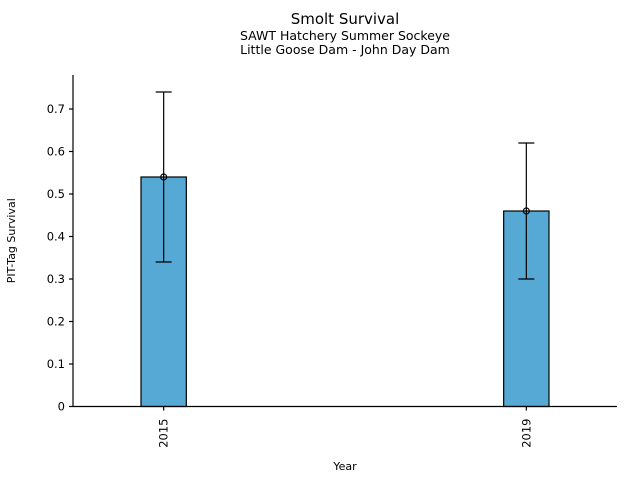 The height and width of the screenshot is (480, 640). Describe the element at coordinates (56, 109) in the screenshot. I see `y-tick-label-7: 0.7` at that location.